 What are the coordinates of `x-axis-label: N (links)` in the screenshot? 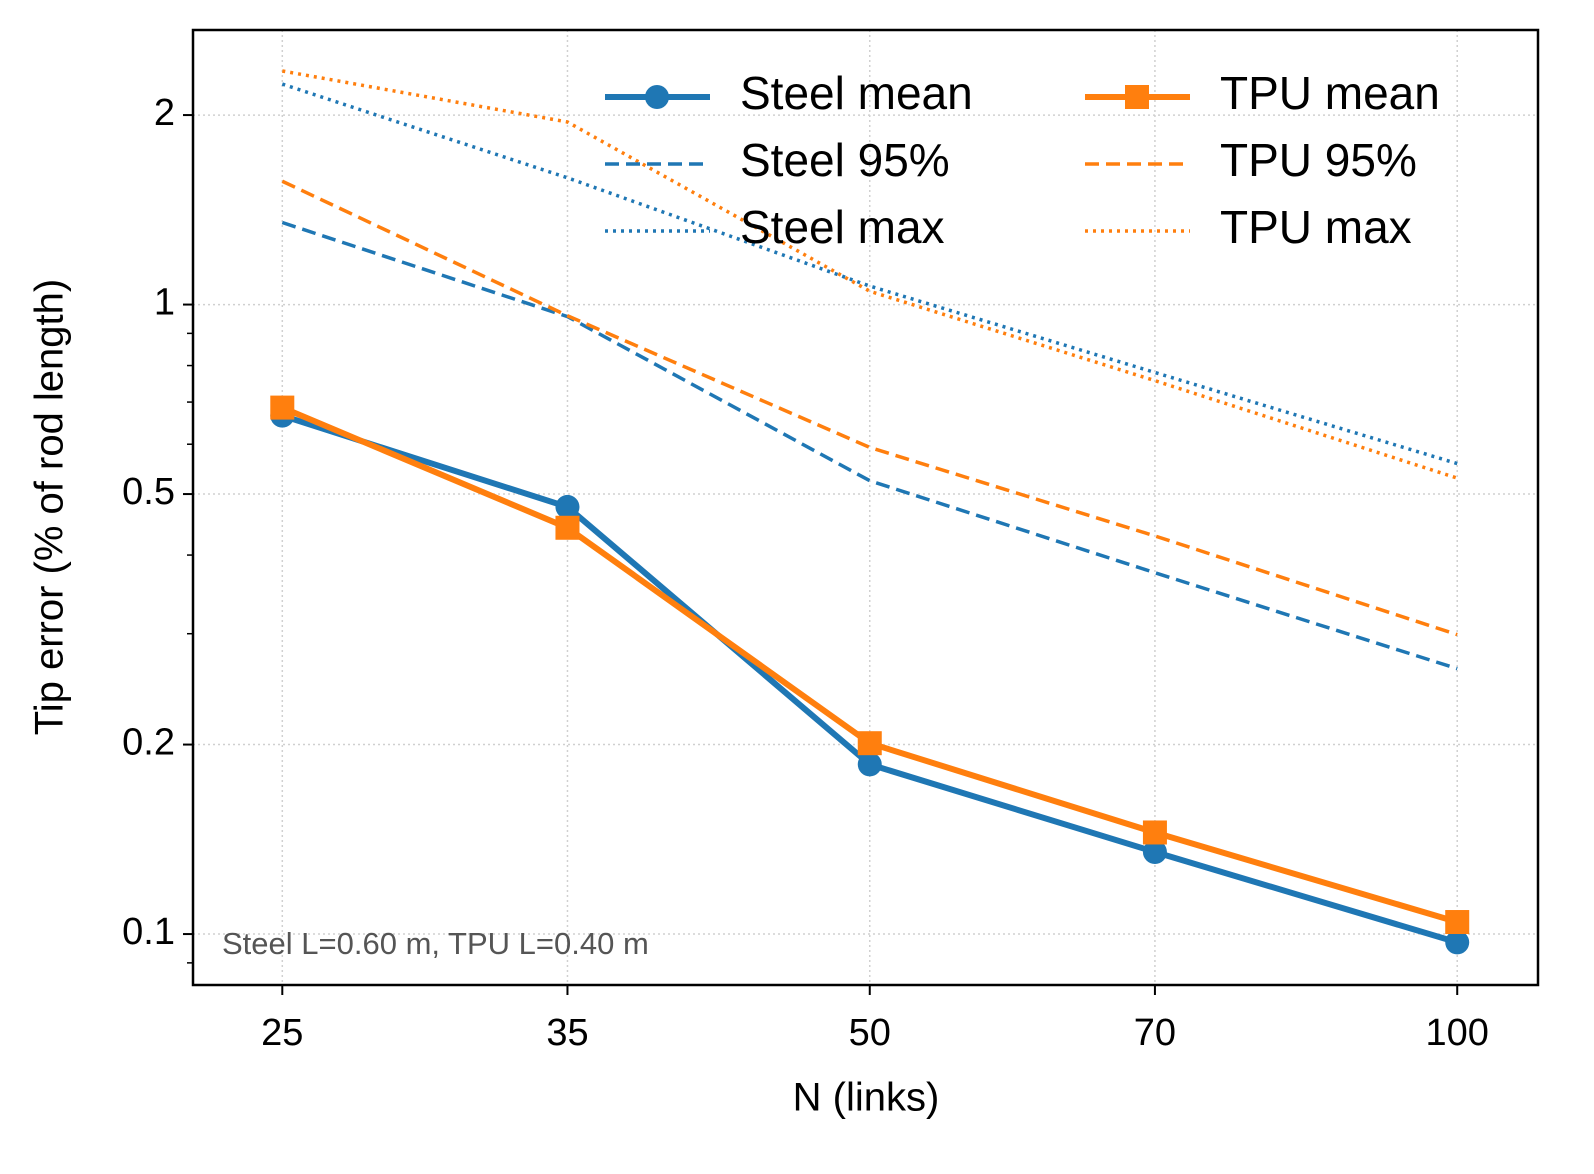 It's located at (866, 1098).